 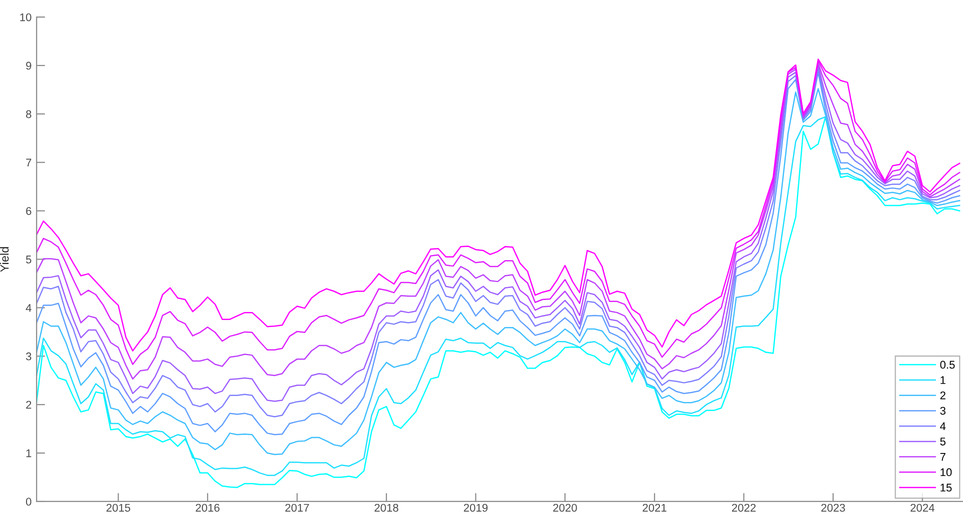 I want to click on legend-label: 3, so click(x=943, y=410).